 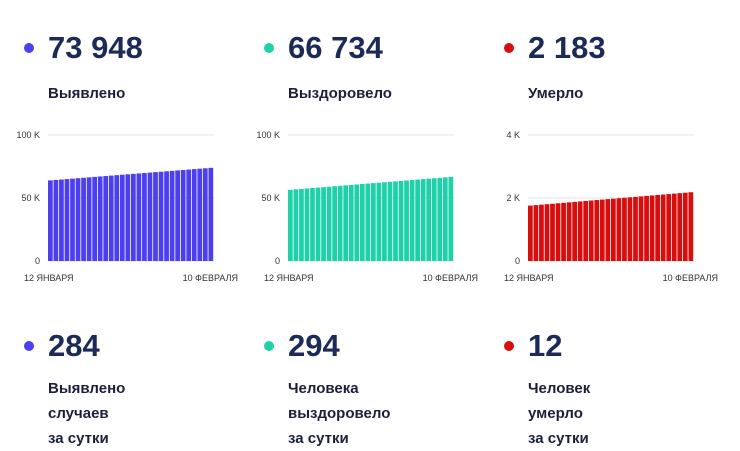 I want to click on chart-recovered: 0 50 K 100 K 12 ЯНВАРЯ 10 ФЕВРАЛЯ, so click(x=367, y=206).